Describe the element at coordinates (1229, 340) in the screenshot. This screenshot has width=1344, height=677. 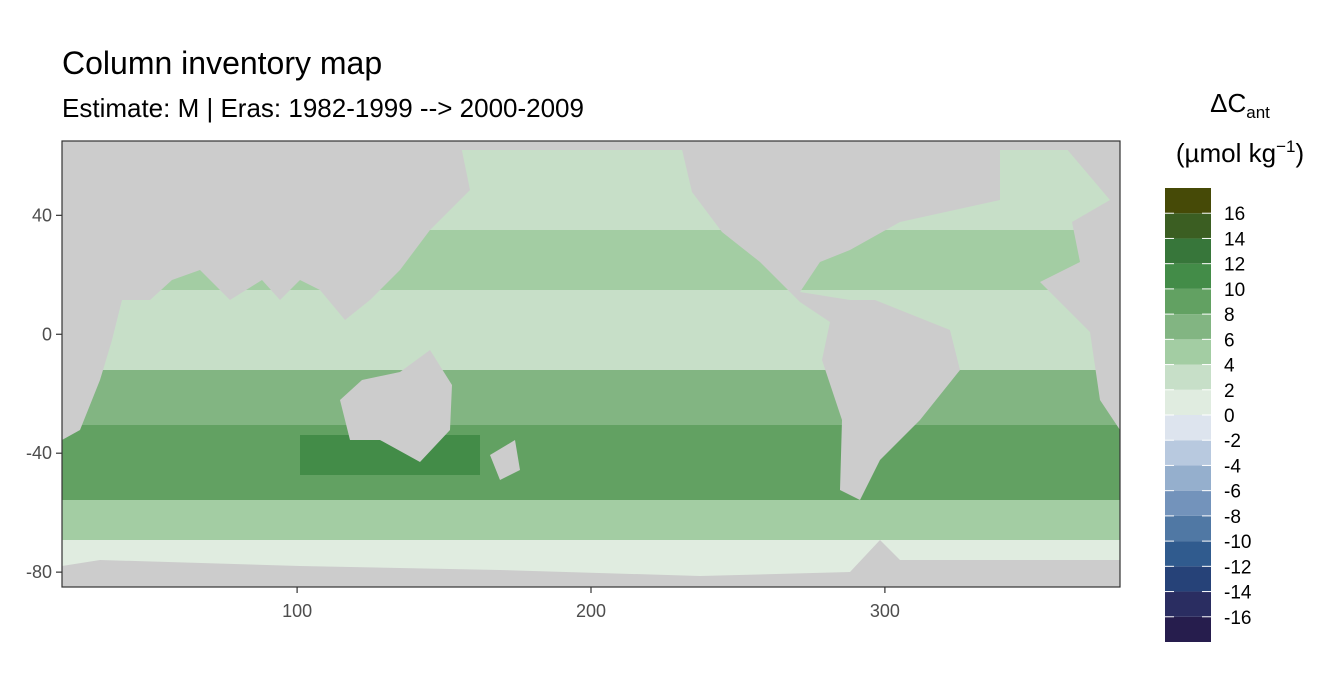
I see `legend-tick-label: 6` at that location.